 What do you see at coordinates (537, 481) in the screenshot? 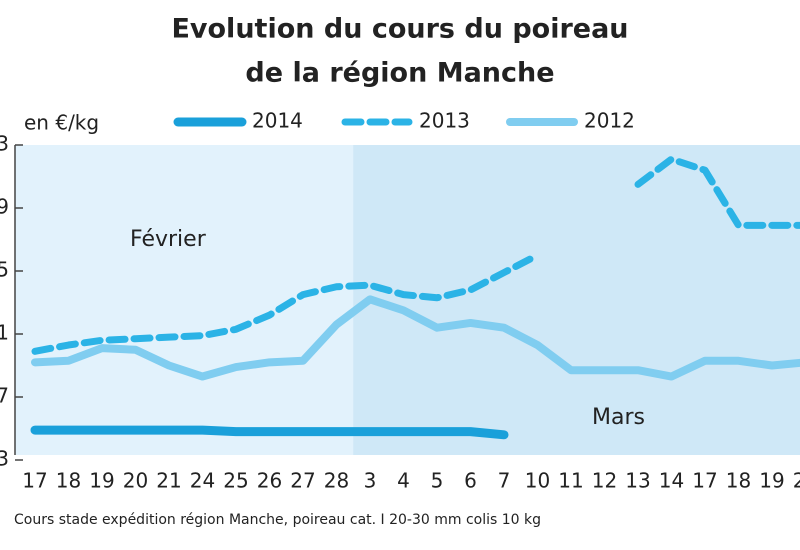
I see `x-tick-label: 10` at bounding box center [537, 481].